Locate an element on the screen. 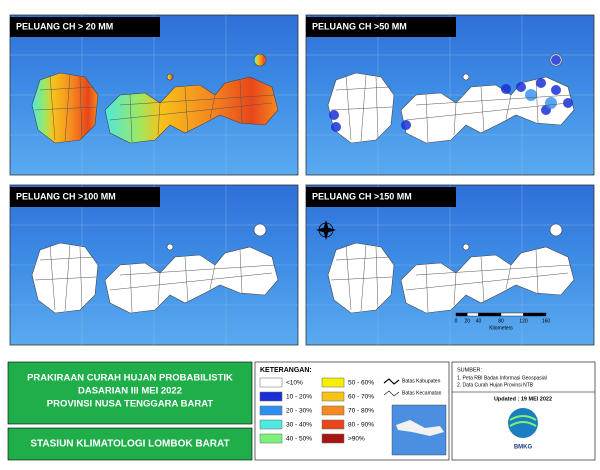 The height and width of the screenshot is (470, 600). legend-label: 80 - 90% is located at coordinates (361, 425).